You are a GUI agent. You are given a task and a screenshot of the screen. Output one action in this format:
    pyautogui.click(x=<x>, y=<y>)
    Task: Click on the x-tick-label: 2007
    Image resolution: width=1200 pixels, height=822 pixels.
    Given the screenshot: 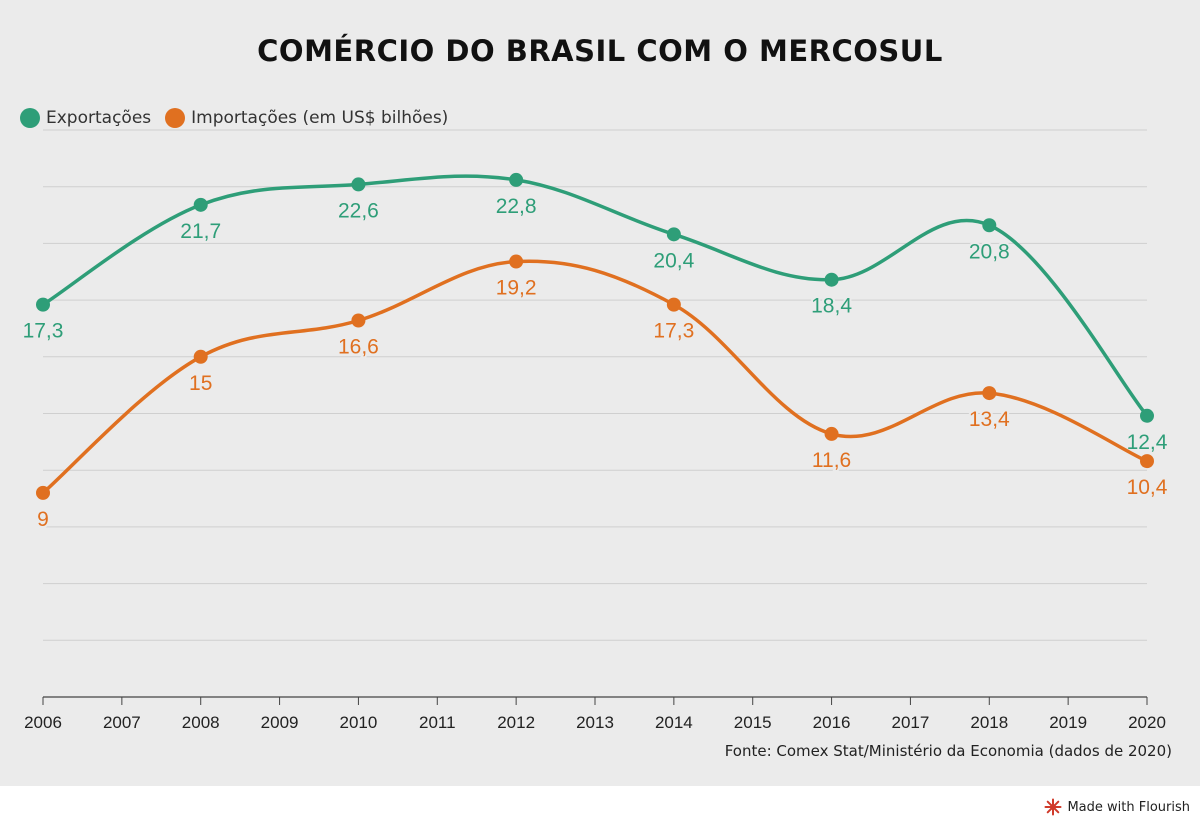 What is the action you would take?
    pyautogui.click(x=122, y=722)
    